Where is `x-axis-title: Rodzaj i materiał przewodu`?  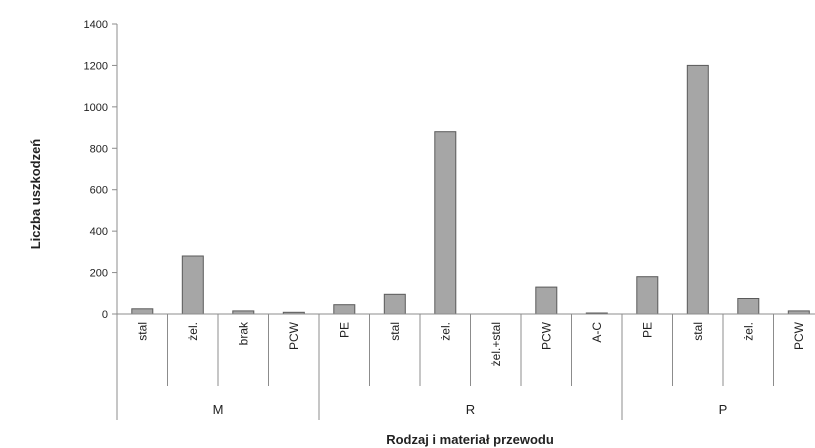
x-axis-title: Rodzaj i materiał przewodu is located at coordinates (470, 439).